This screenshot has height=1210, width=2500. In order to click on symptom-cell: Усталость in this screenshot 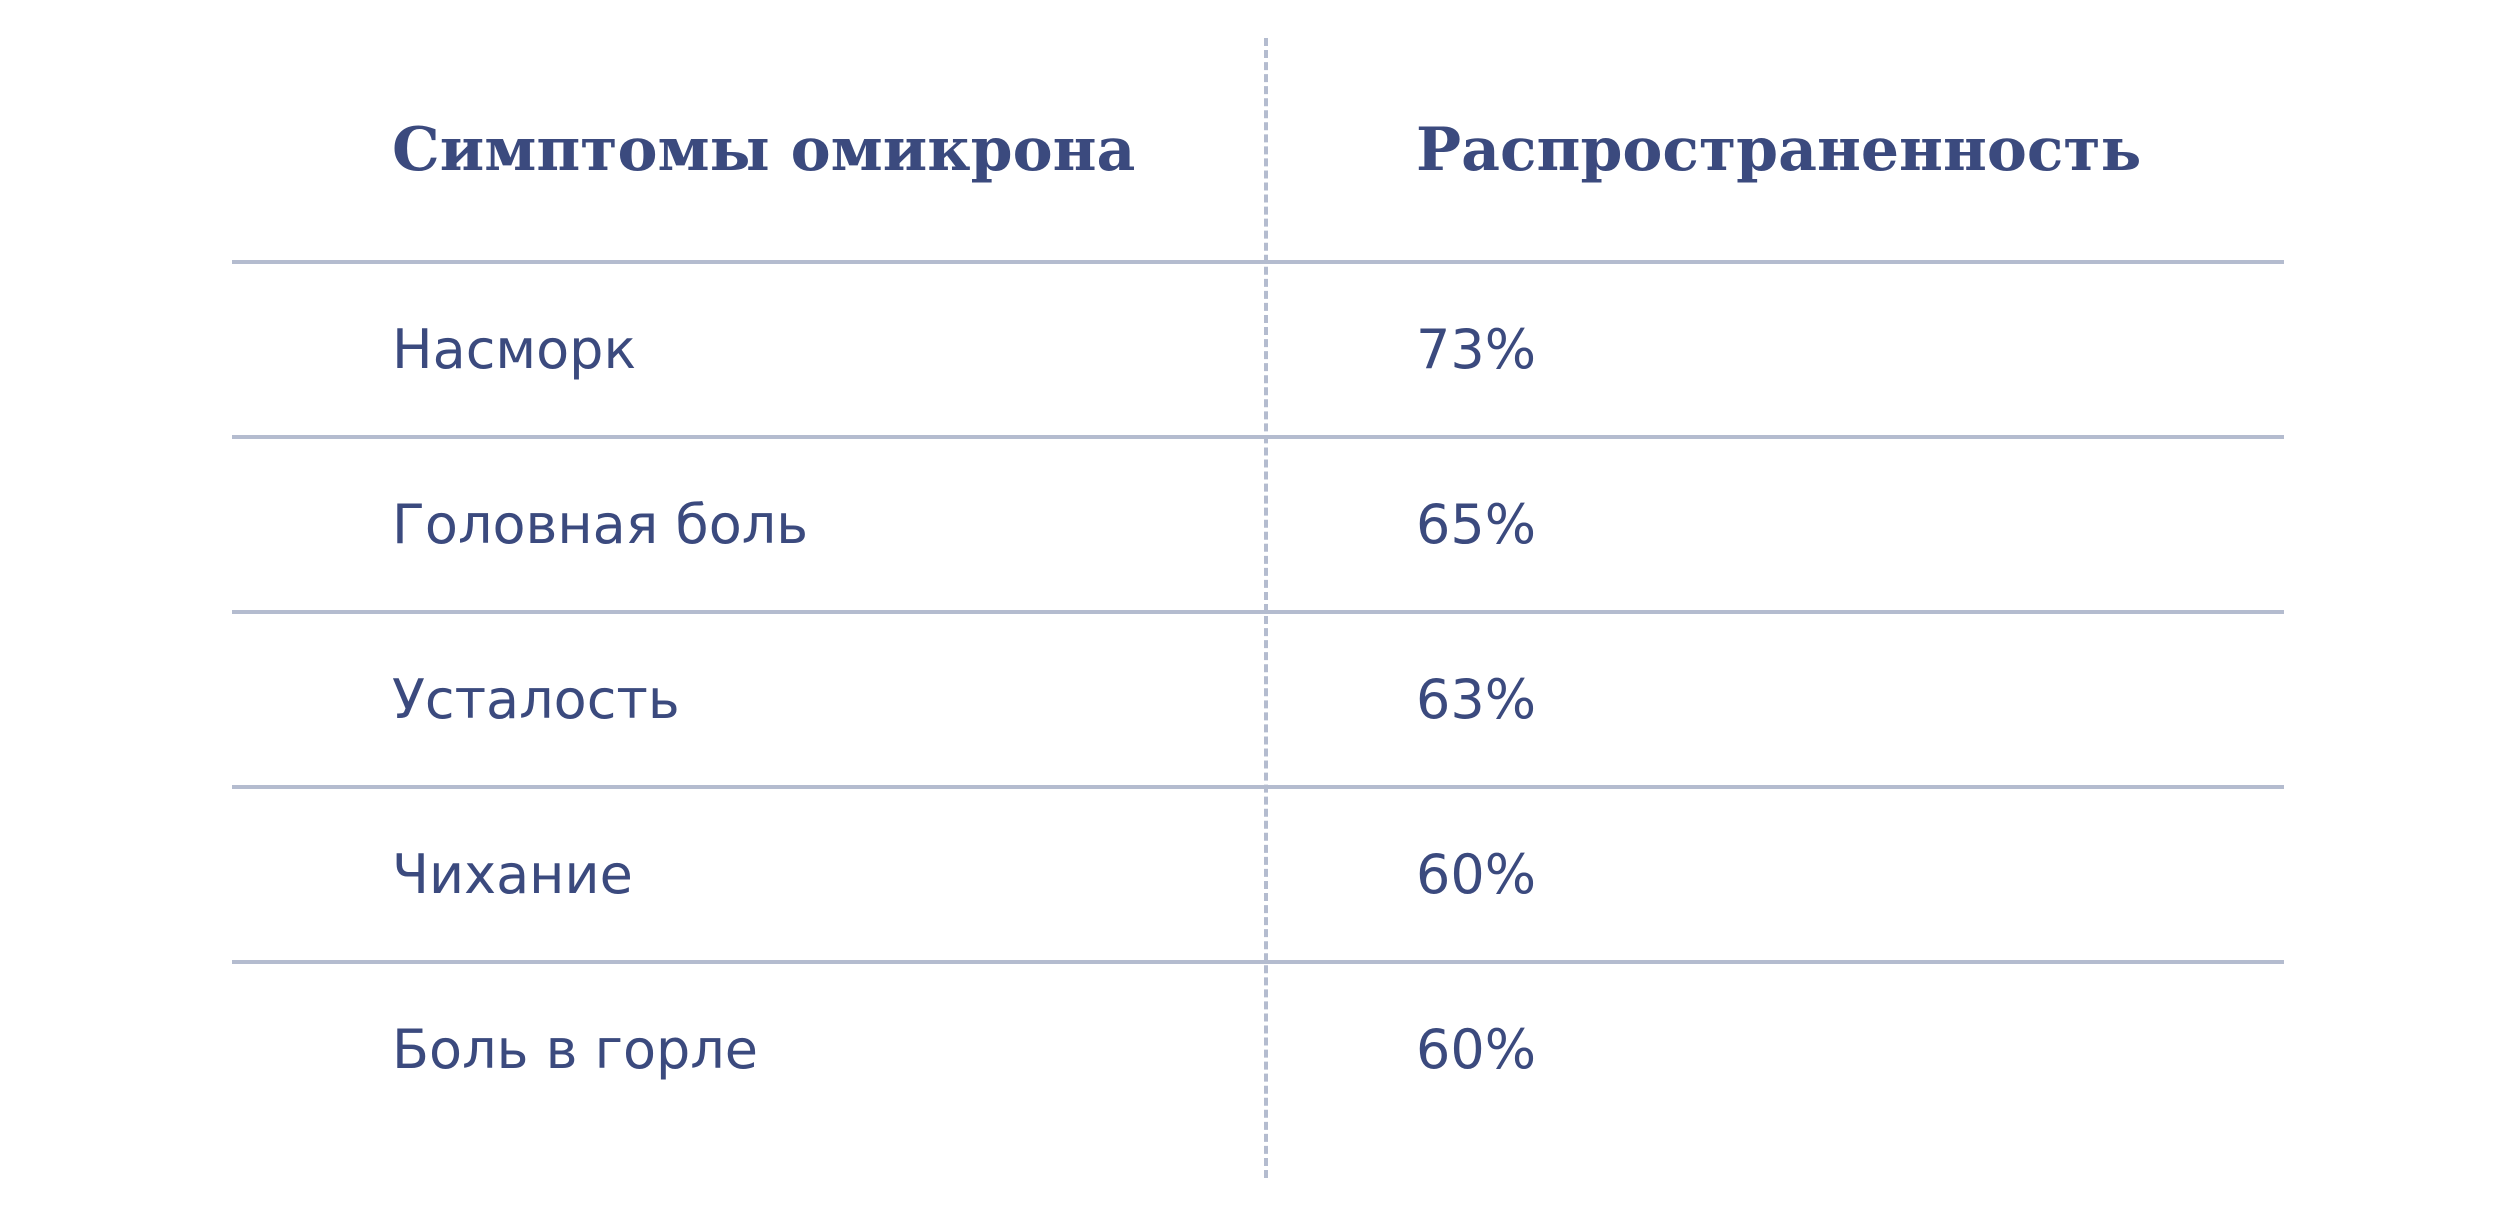, I will do `click(536, 699)`.